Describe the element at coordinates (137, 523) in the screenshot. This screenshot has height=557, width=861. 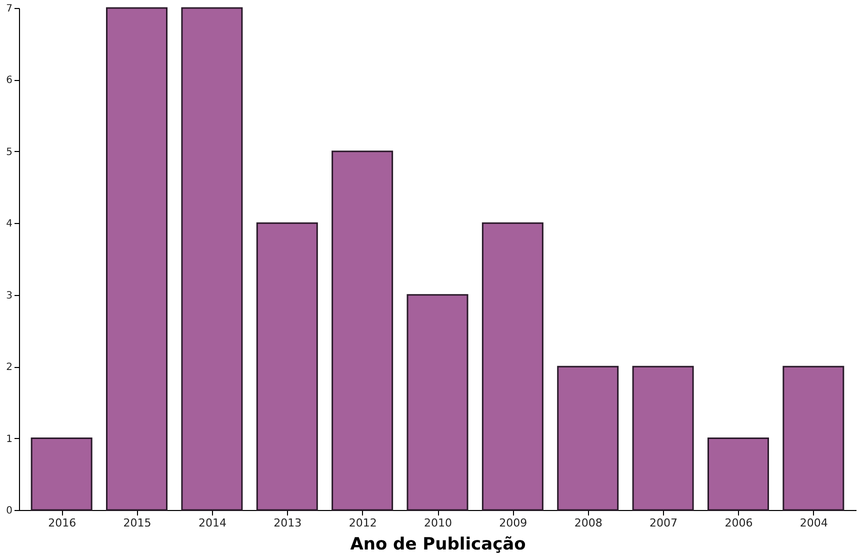
I see `x-tick-label: 2015` at that location.